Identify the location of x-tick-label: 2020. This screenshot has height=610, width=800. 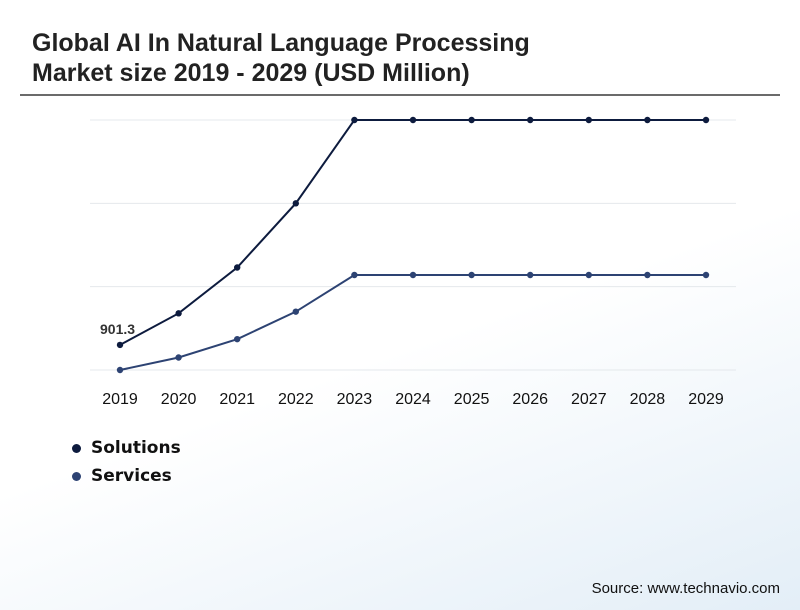
(179, 399).